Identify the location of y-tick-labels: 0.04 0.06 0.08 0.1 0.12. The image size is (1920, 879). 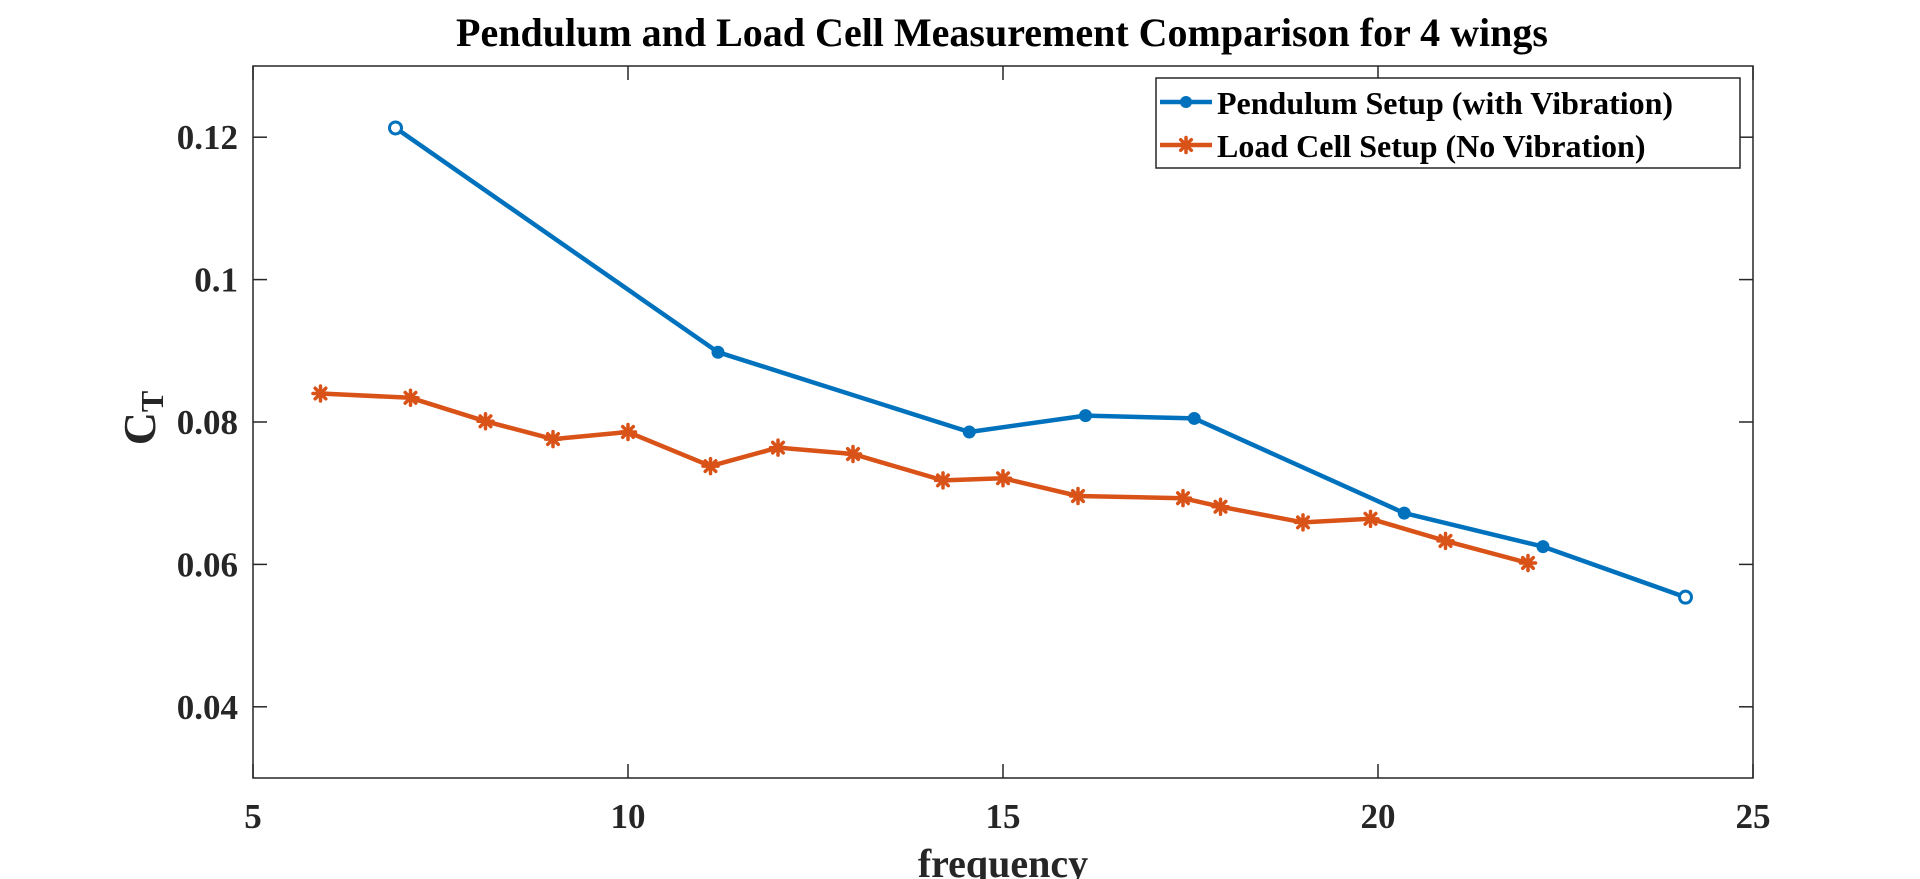
(207, 422).